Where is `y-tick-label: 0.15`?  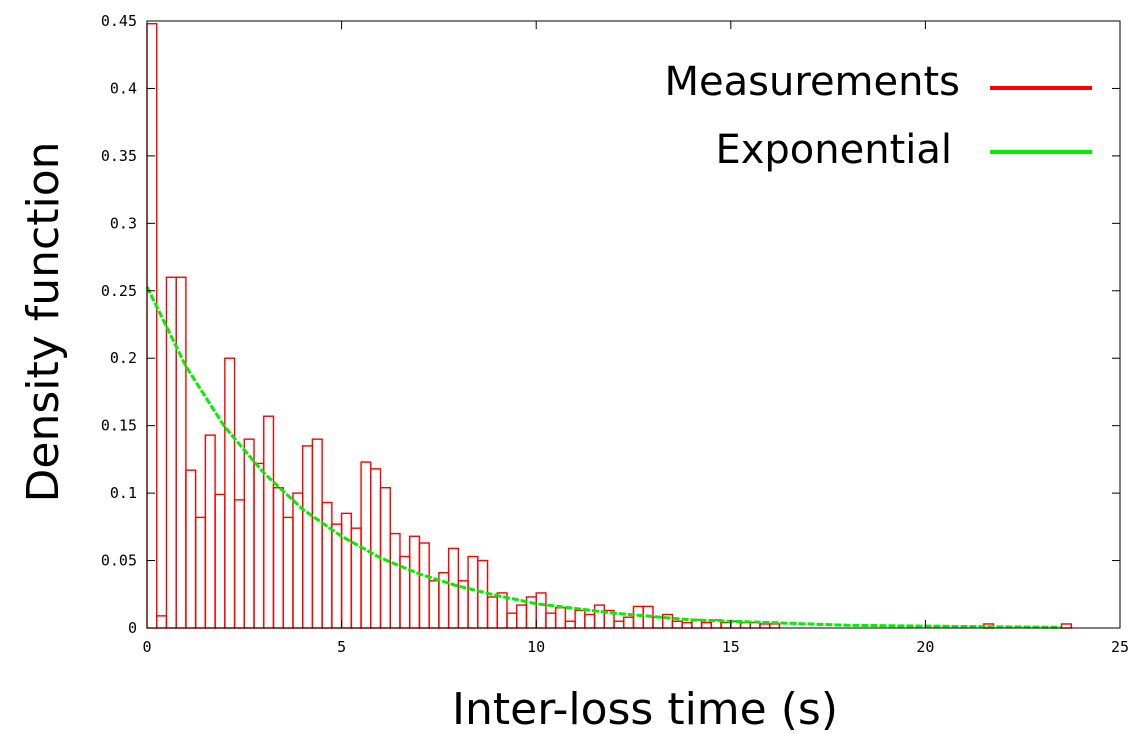
y-tick-label: 0.15 is located at coordinates (119, 426).